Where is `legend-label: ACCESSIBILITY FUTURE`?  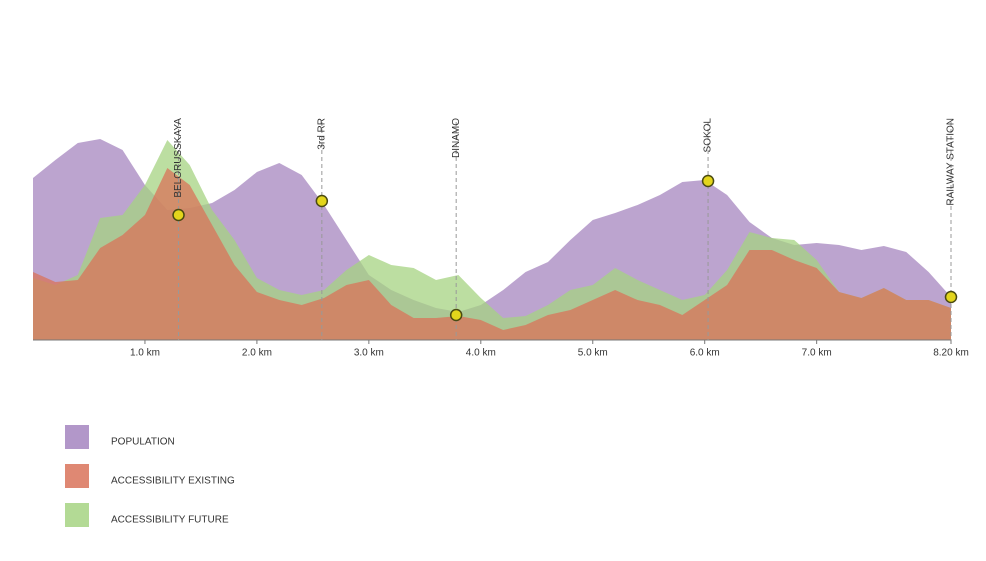
legend-label: ACCESSIBILITY FUTURE is located at coordinates (170, 520).